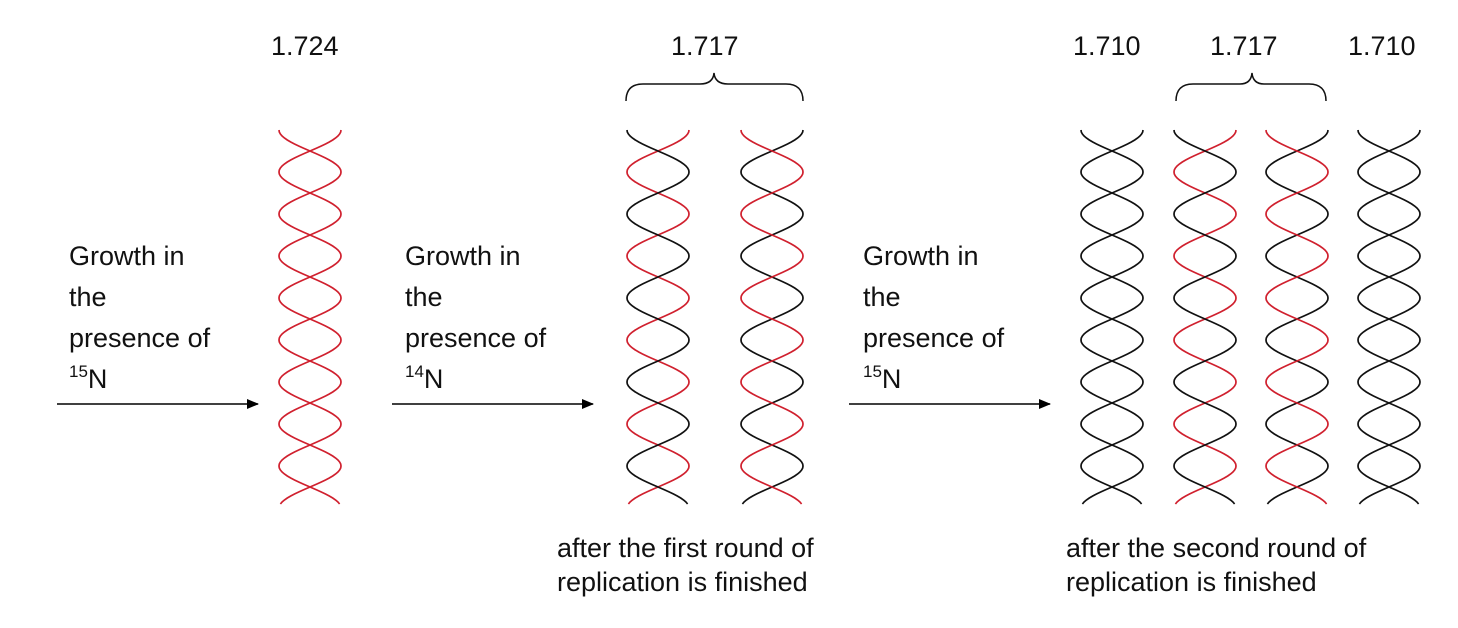 Image resolution: width=1458 pixels, height=628 pixels. What do you see at coordinates (1216, 548) in the screenshot?
I see `caption-line: after the second round of` at bounding box center [1216, 548].